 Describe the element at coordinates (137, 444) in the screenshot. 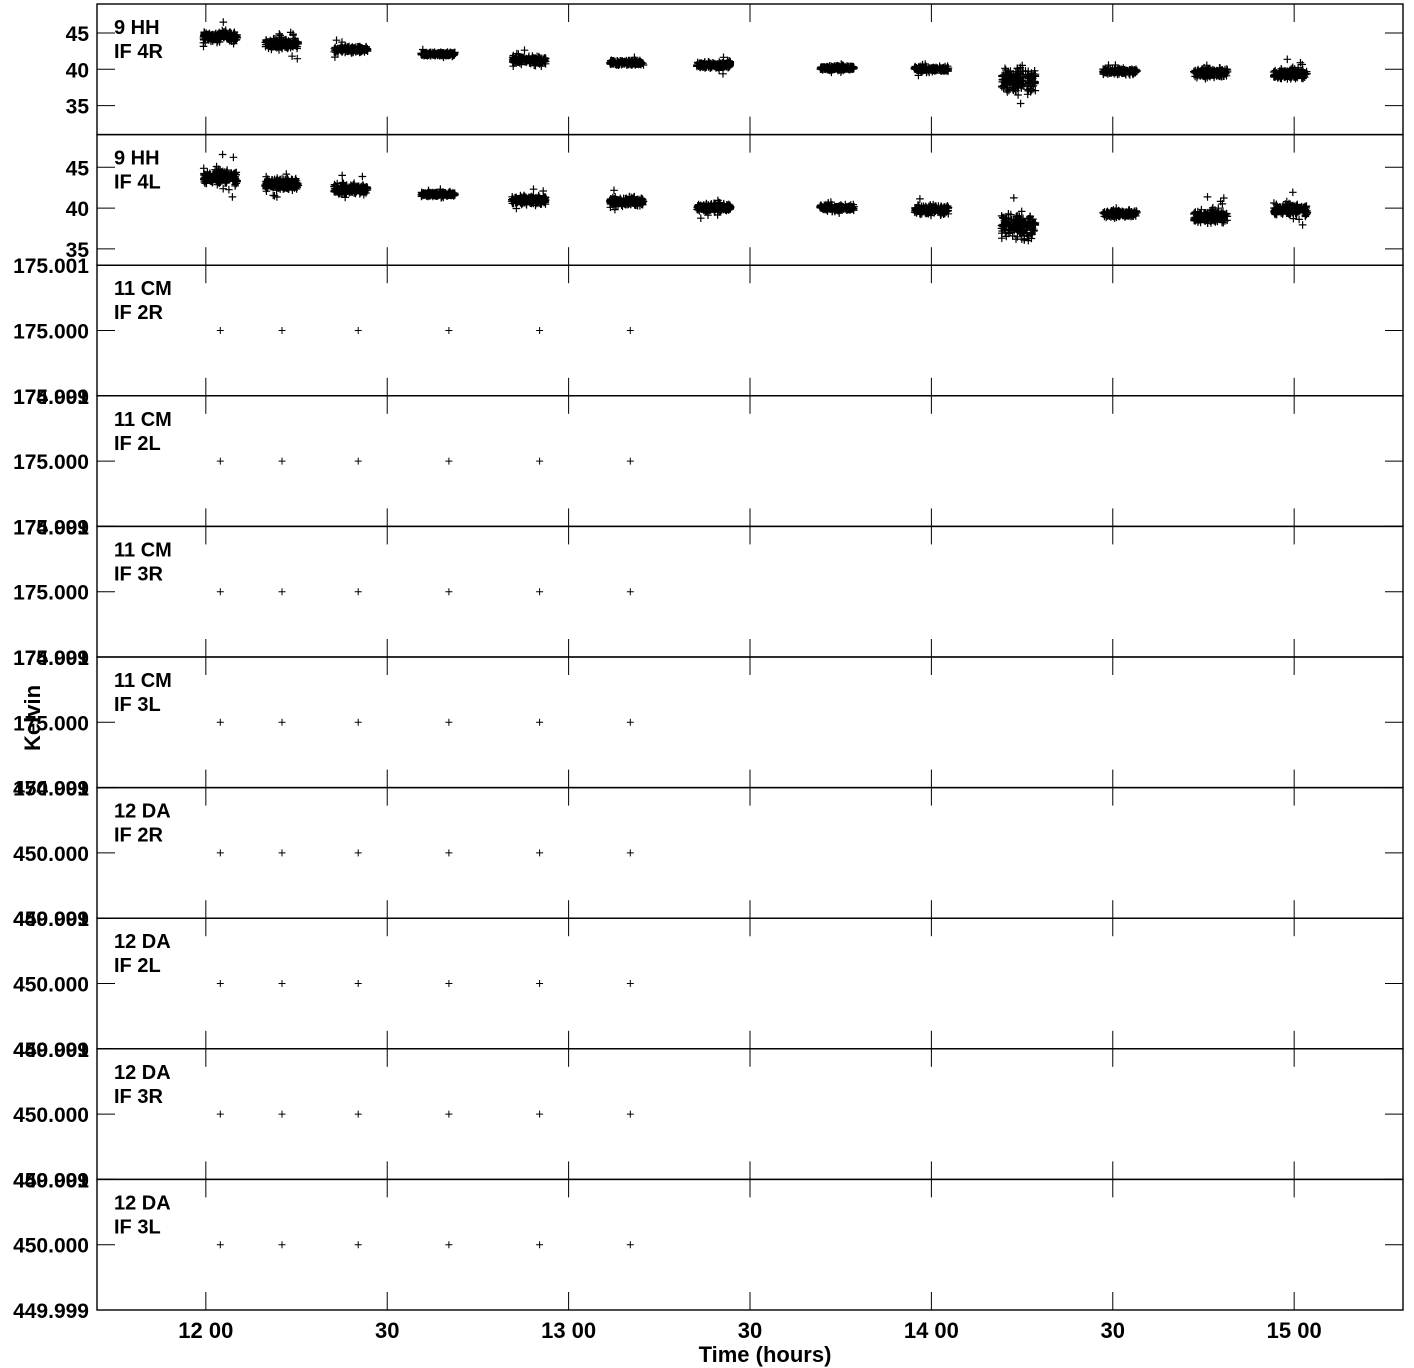

I see `panel-label-if: IF 2L` at that location.